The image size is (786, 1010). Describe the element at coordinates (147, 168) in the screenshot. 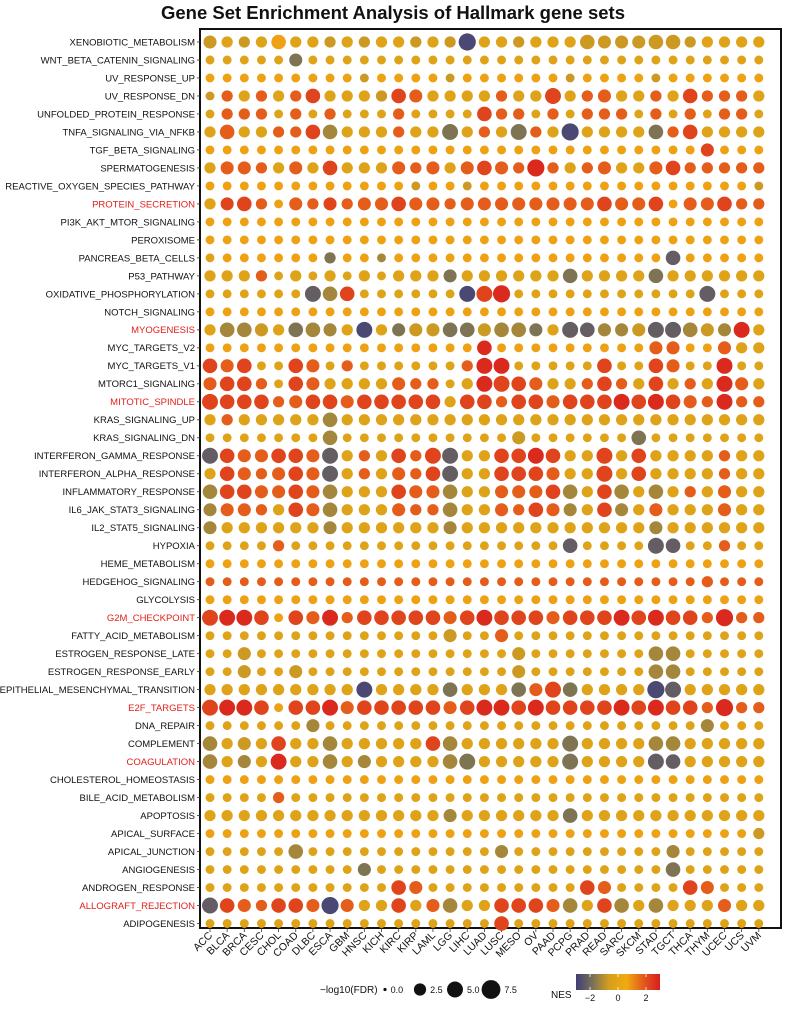

I see `y-label: SPERMATOGENESIS` at that location.